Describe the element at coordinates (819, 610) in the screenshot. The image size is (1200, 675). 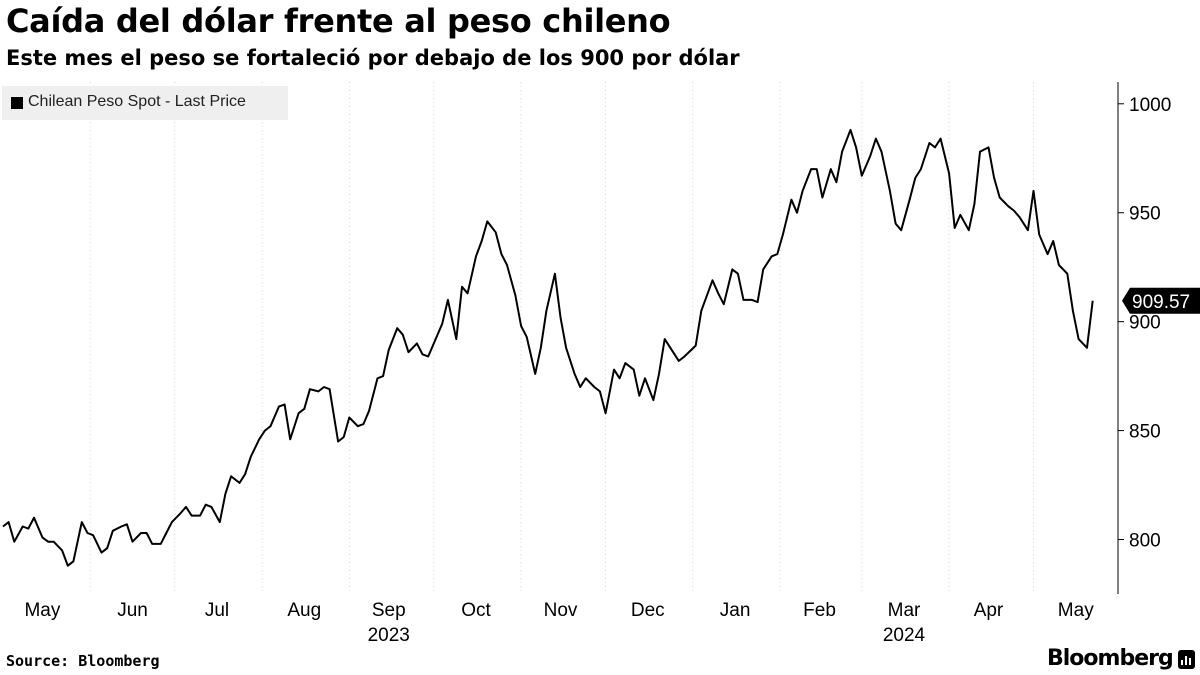
I see `x-tick-label: Feb` at that location.